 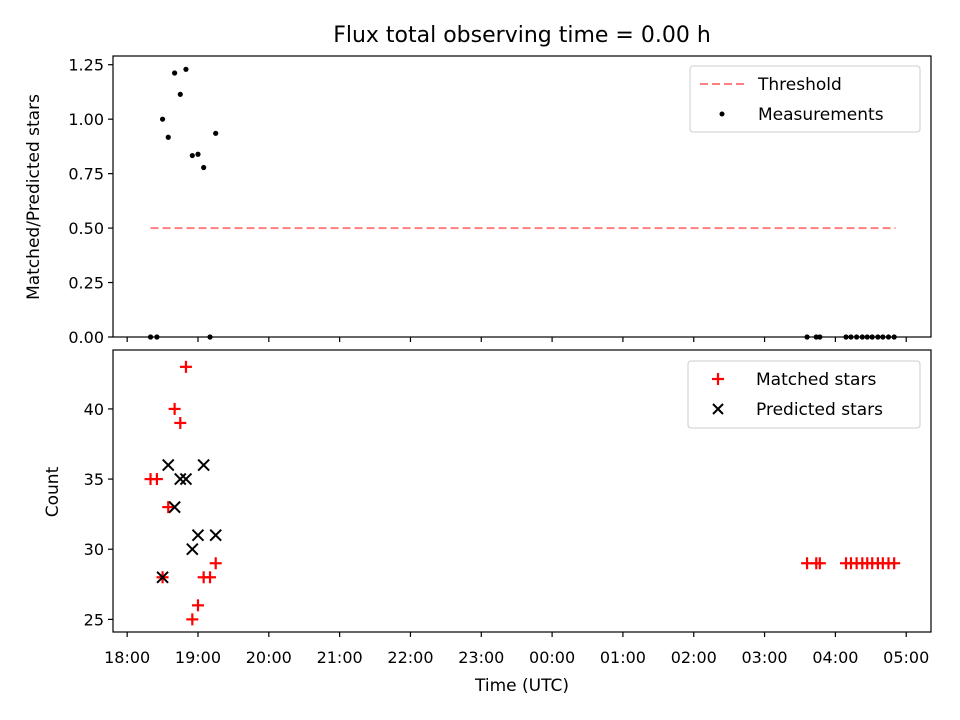 I want to click on x-tick-label: 18:00, so click(x=127, y=657).